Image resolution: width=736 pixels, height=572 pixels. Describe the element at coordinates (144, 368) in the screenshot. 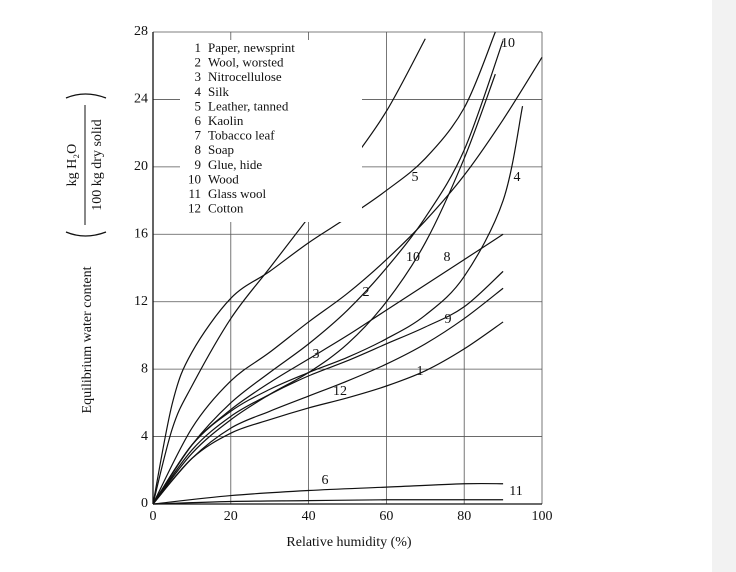

I see `y-tick-label: 8` at that location.